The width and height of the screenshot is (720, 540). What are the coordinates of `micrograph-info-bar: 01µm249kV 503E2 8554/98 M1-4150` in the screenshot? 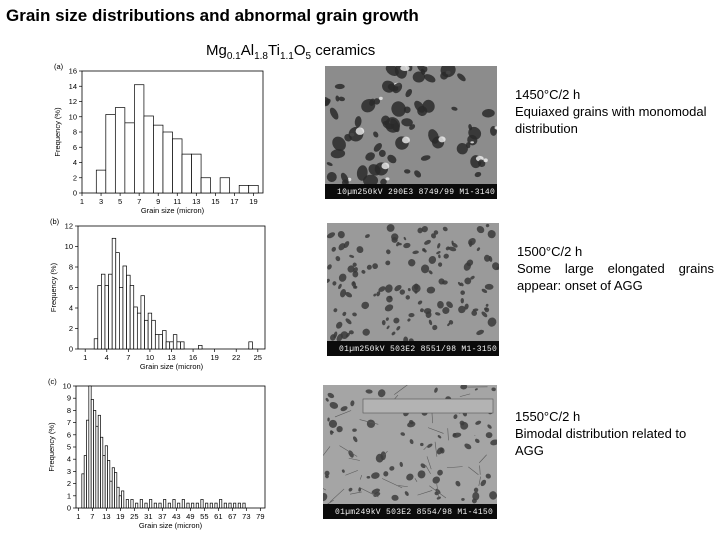 It's located at (410, 511).